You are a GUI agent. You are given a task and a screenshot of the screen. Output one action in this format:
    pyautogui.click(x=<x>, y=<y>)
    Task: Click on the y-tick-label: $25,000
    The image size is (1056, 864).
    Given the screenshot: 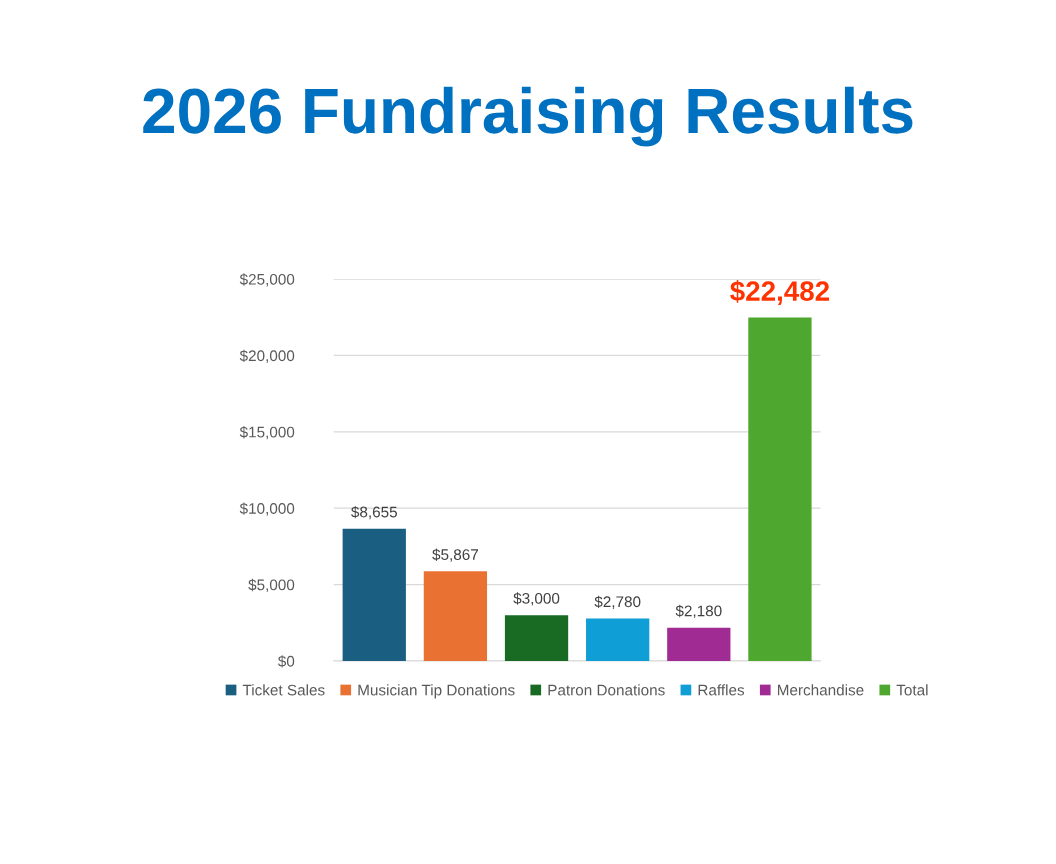 What is the action you would take?
    pyautogui.click(x=267, y=280)
    